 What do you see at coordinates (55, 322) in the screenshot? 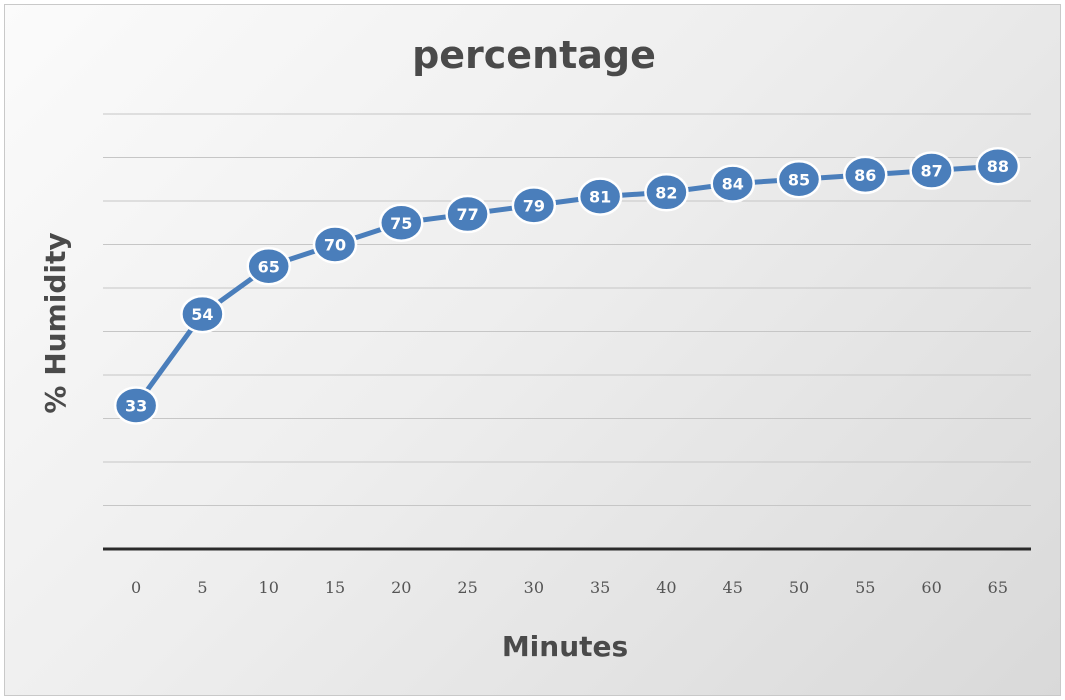
I see `y-axis-title: % Humidity` at bounding box center [55, 322].